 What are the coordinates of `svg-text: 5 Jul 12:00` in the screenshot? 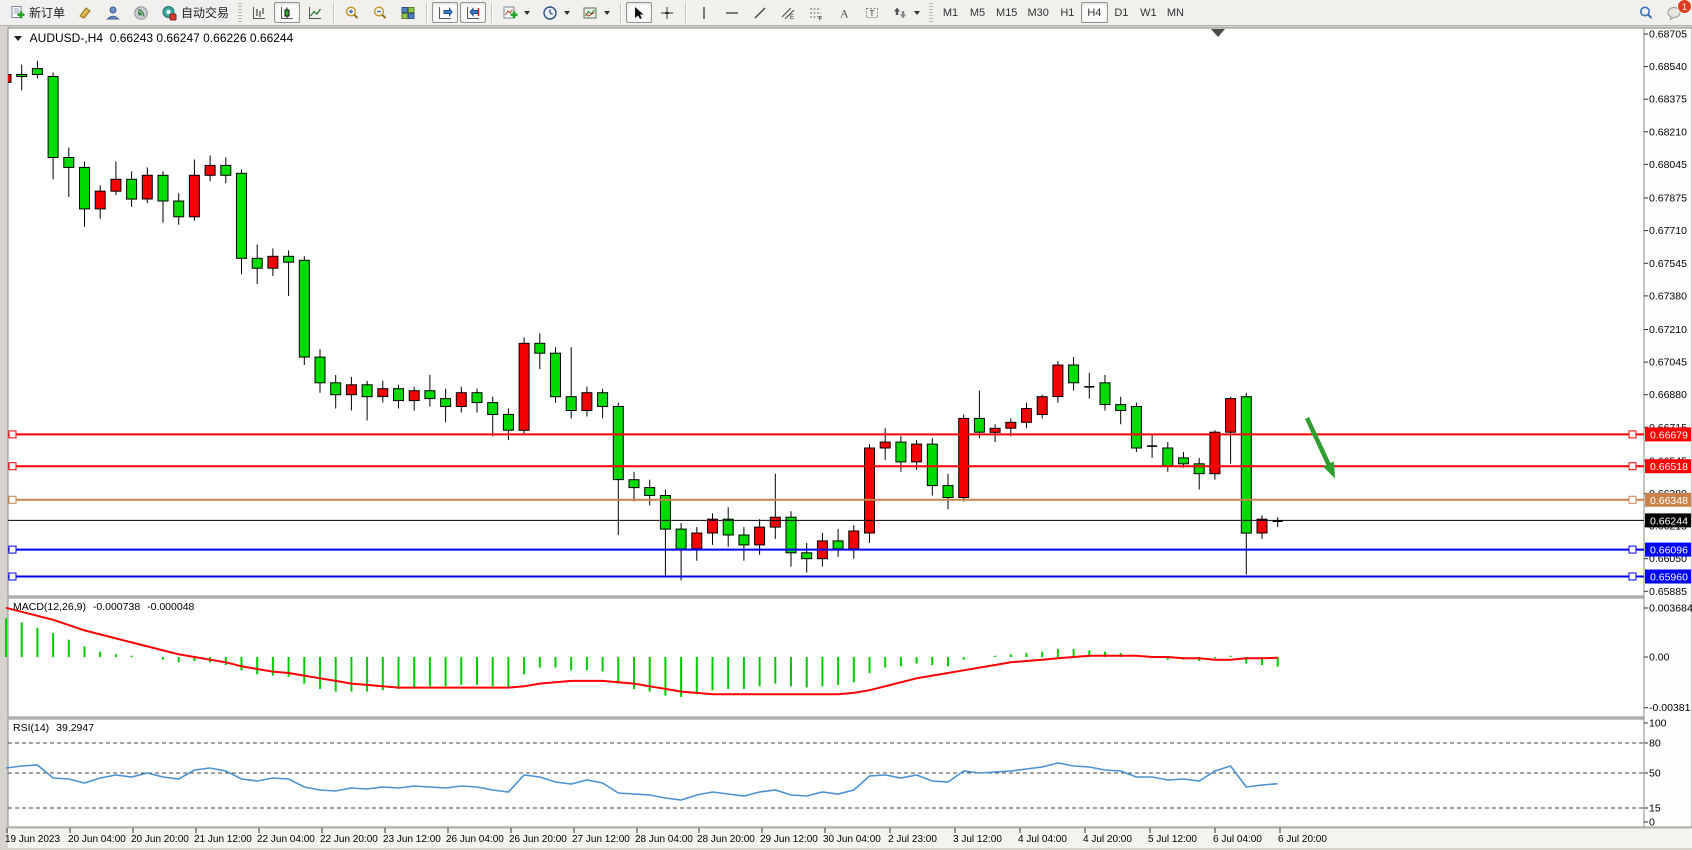 It's located at (1172, 839).